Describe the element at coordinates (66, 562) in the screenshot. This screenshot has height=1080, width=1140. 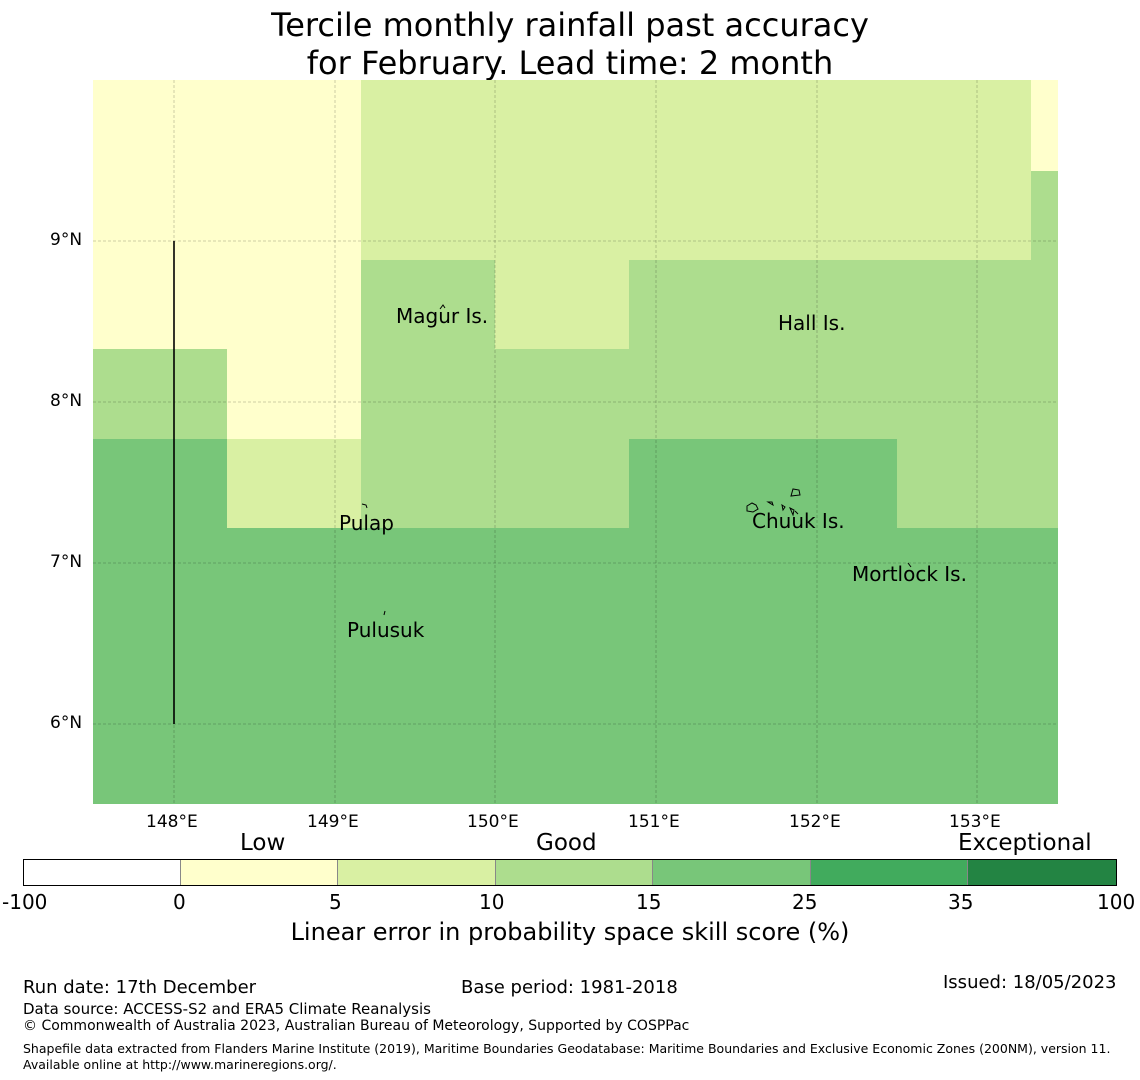
I see `lat-label: 7°N` at that location.